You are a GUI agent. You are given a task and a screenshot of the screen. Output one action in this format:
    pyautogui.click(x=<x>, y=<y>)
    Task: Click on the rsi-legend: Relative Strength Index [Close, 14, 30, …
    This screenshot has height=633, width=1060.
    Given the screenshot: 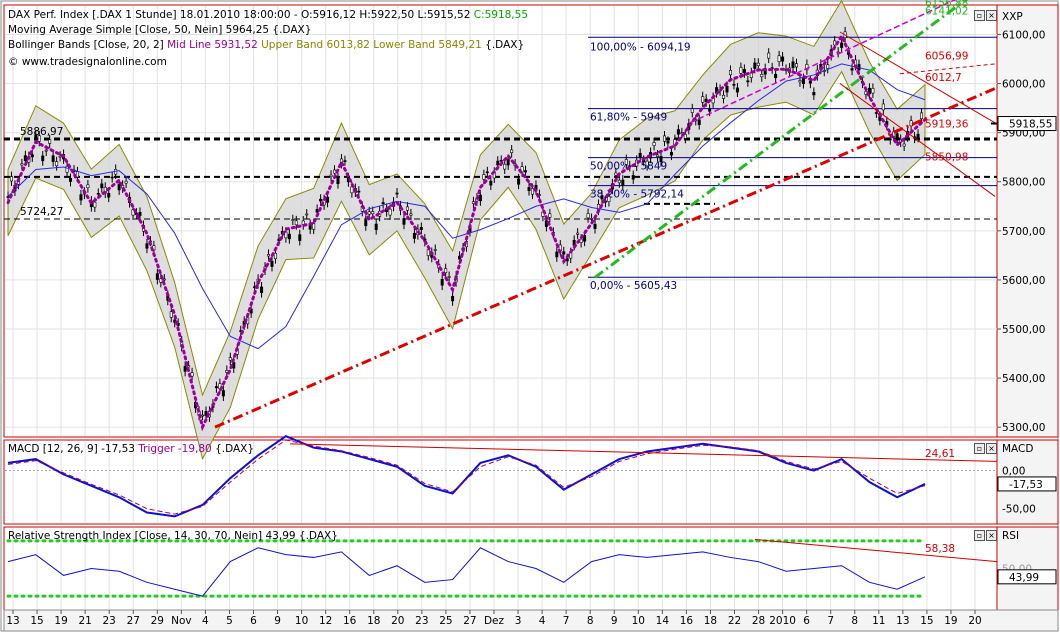 What is the action you would take?
    pyautogui.click(x=173, y=536)
    